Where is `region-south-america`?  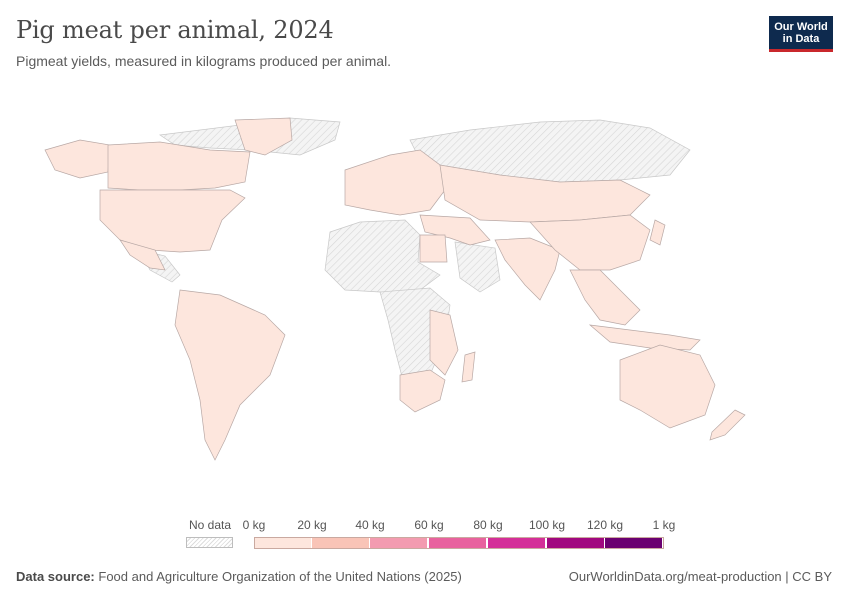 region-south-america is located at coordinates (230, 375).